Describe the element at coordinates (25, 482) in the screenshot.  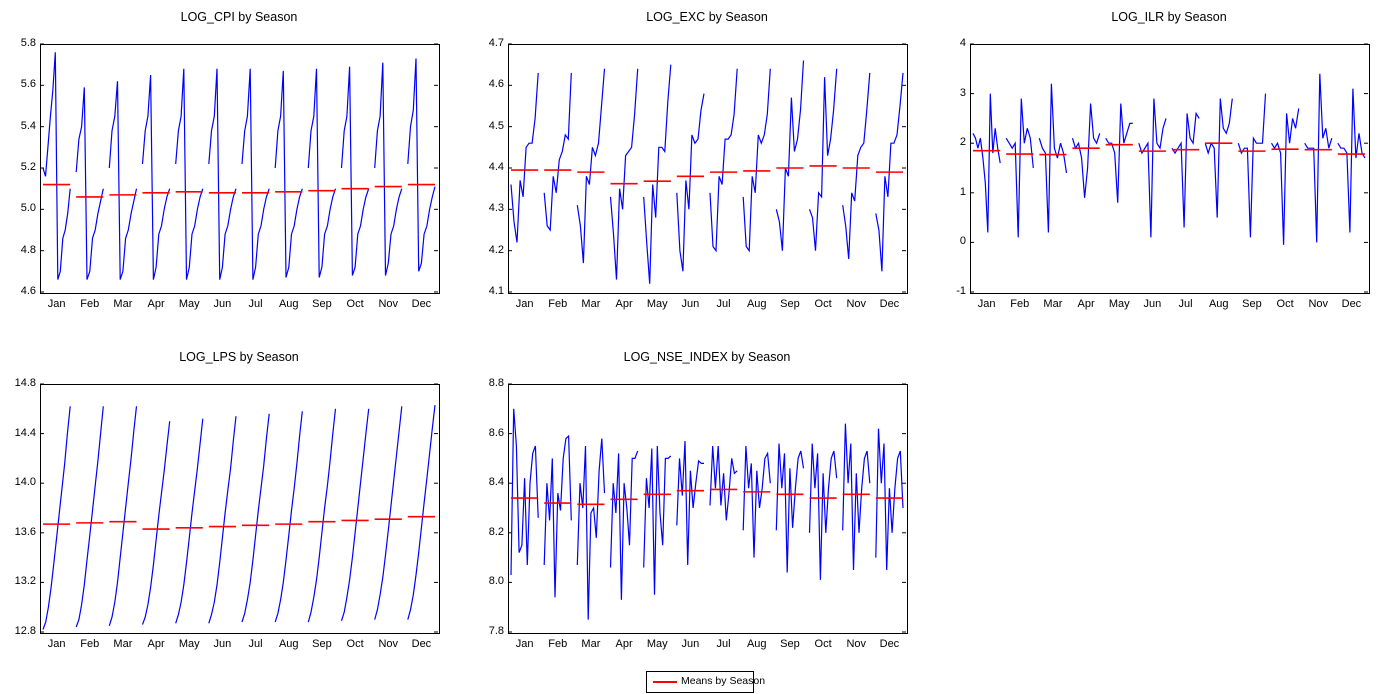
I see `y-tick-label: 14.0` at that location.